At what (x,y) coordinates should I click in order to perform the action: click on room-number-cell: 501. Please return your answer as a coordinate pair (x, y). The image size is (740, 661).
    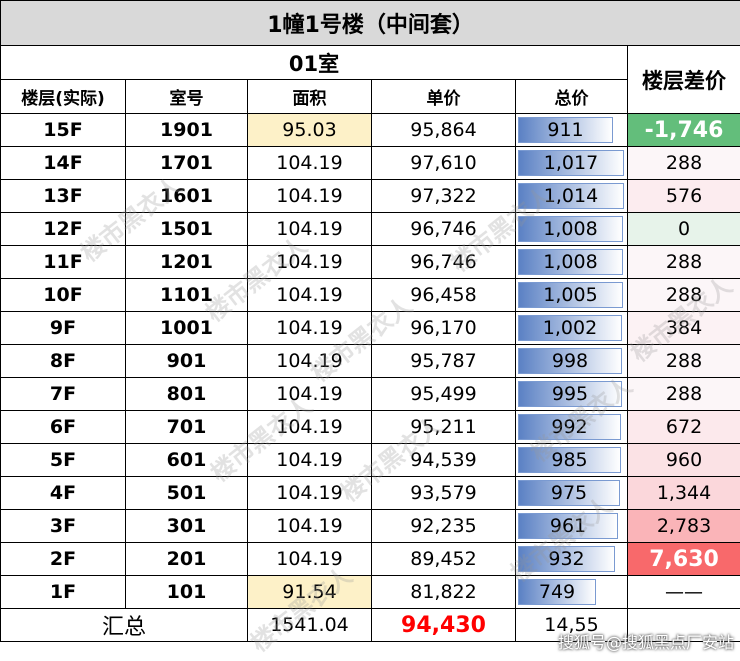
    Looking at the image, I should click on (186, 493).